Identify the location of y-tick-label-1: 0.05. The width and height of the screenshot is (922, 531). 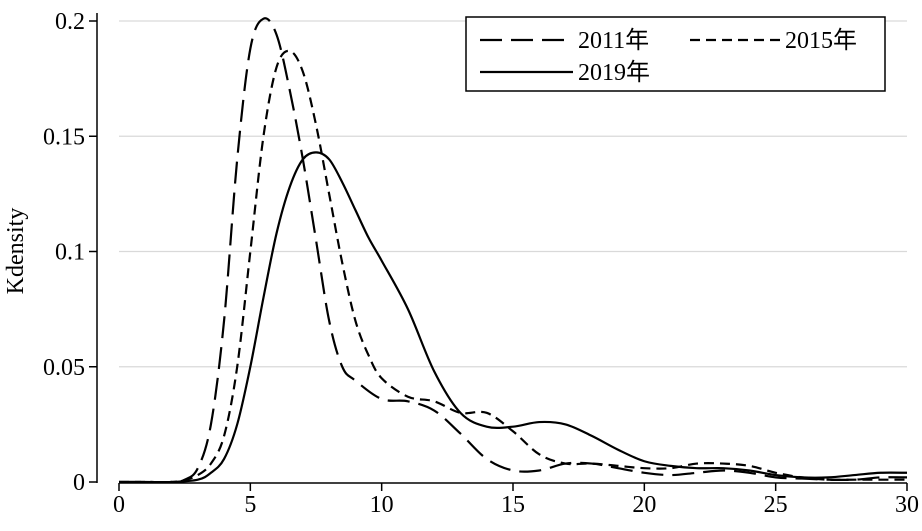
(64, 368).